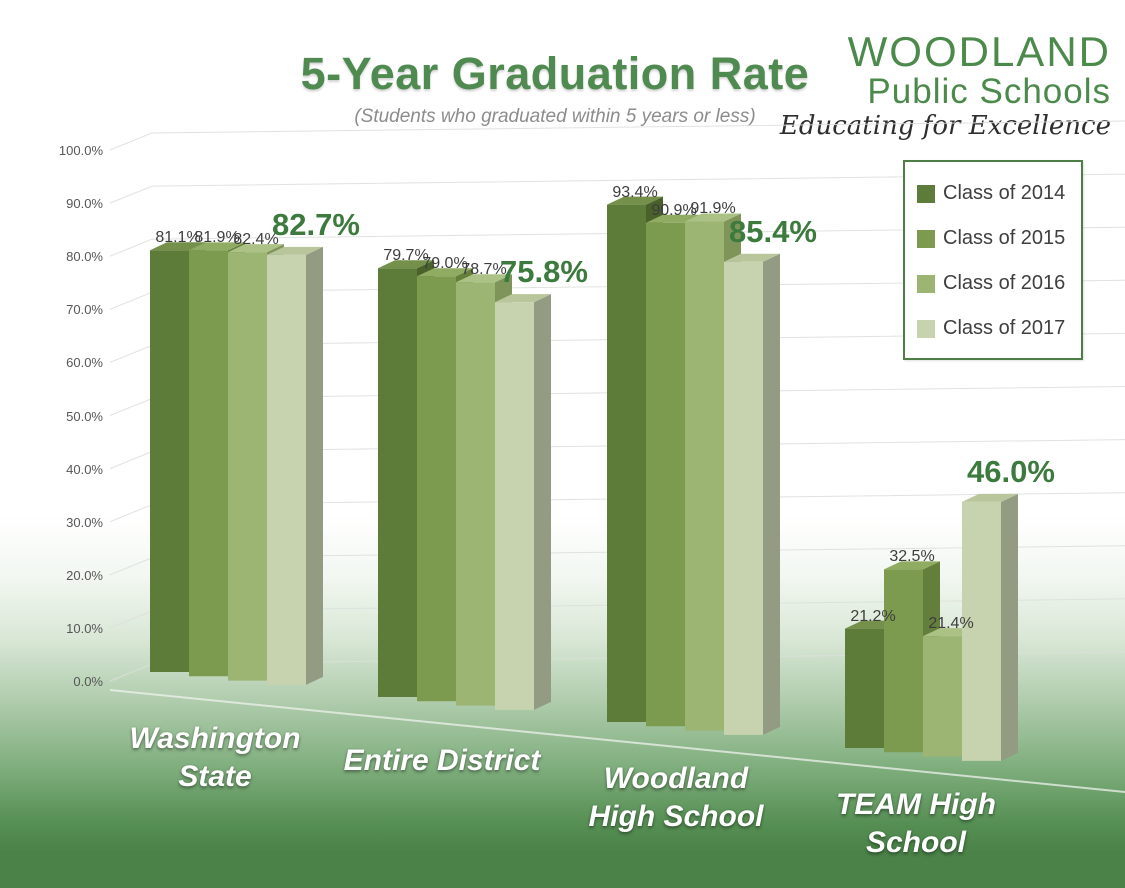 Image resolution: width=1125 pixels, height=888 pixels. I want to click on chart-title: 5-Year Graduation Rate, so click(555, 73).